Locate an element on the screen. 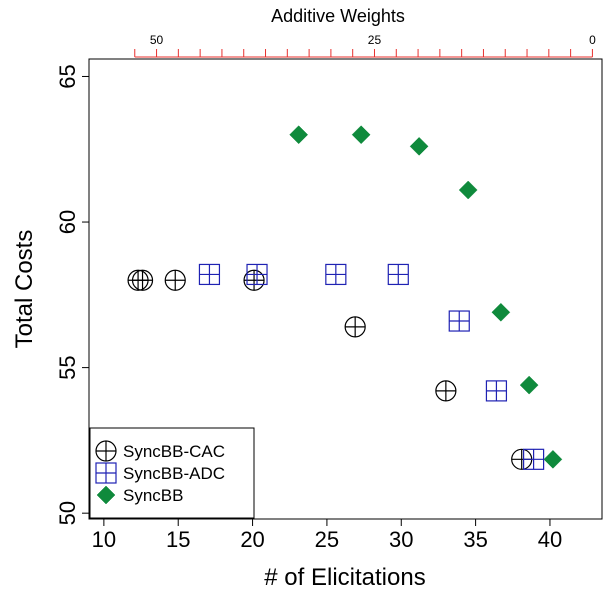 The image size is (605, 592). y-axis-title: Total Costs is located at coordinates (24, 289).